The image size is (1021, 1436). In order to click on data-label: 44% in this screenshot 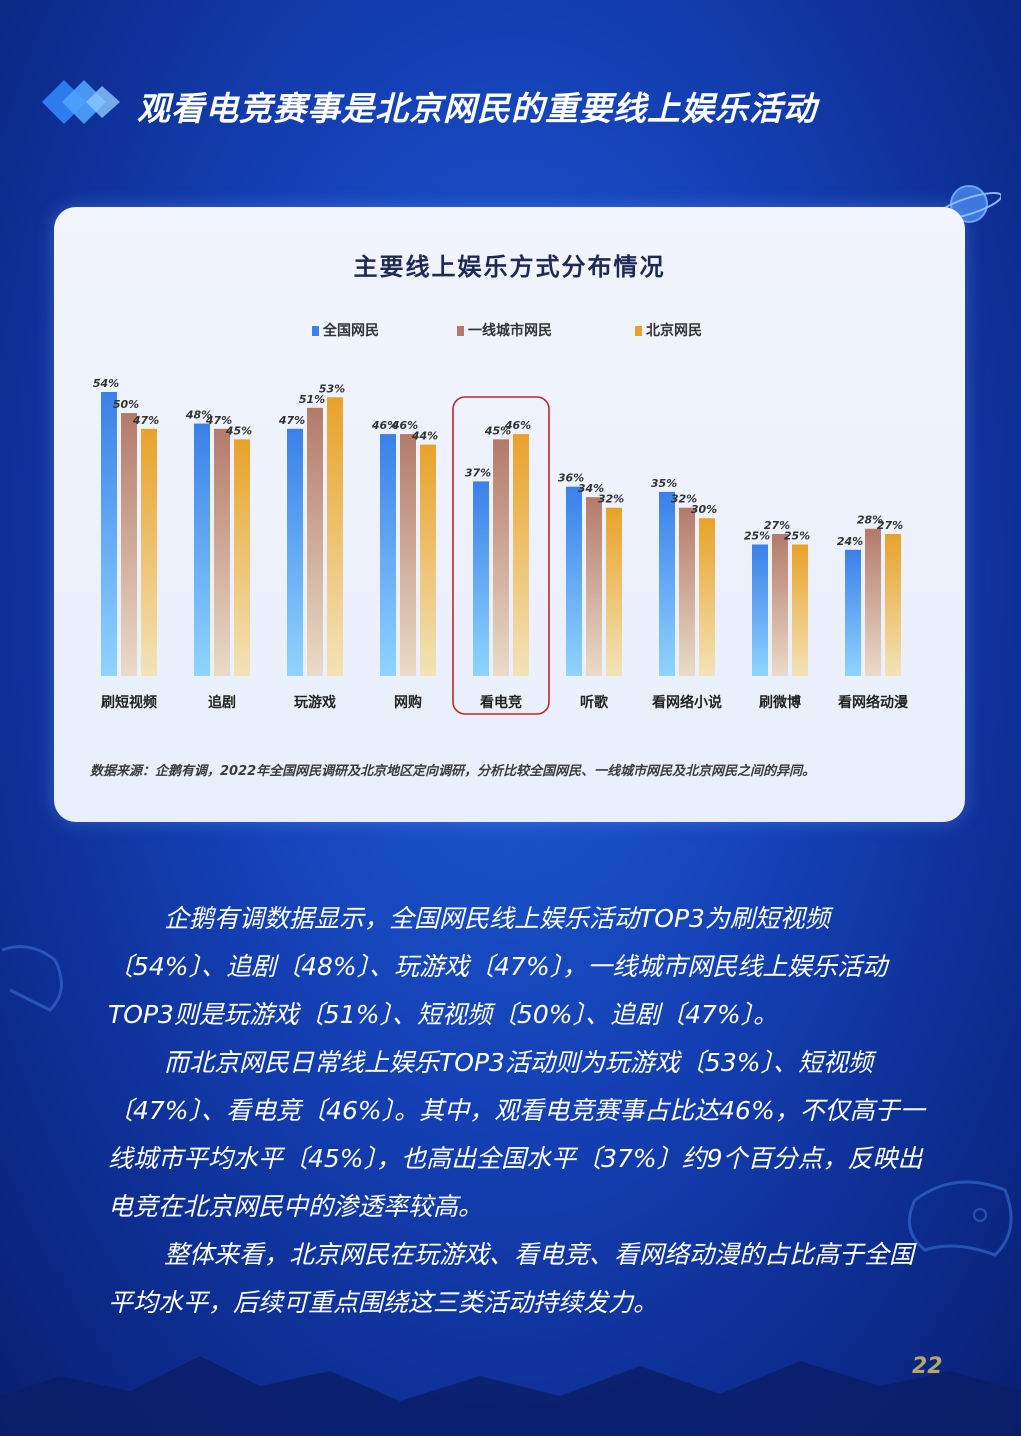, I will do `click(424, 436)`.